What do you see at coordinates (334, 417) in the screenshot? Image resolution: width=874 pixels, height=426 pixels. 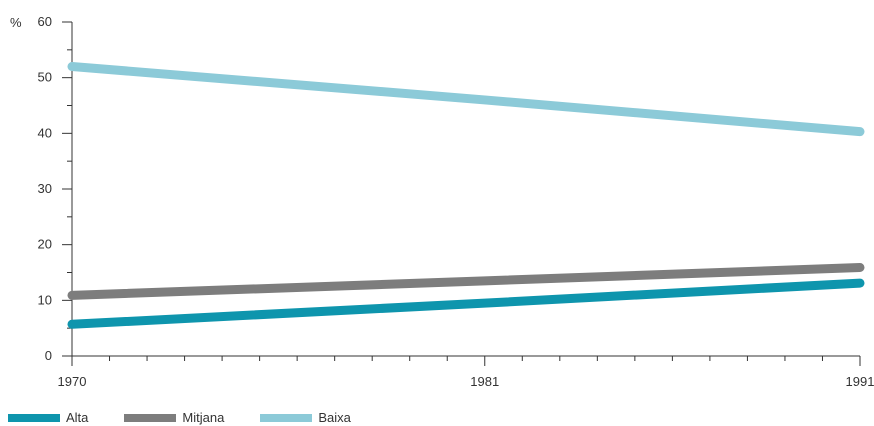 I see `legend-label-baixa: Baixa` at bounding box center [334, 417].